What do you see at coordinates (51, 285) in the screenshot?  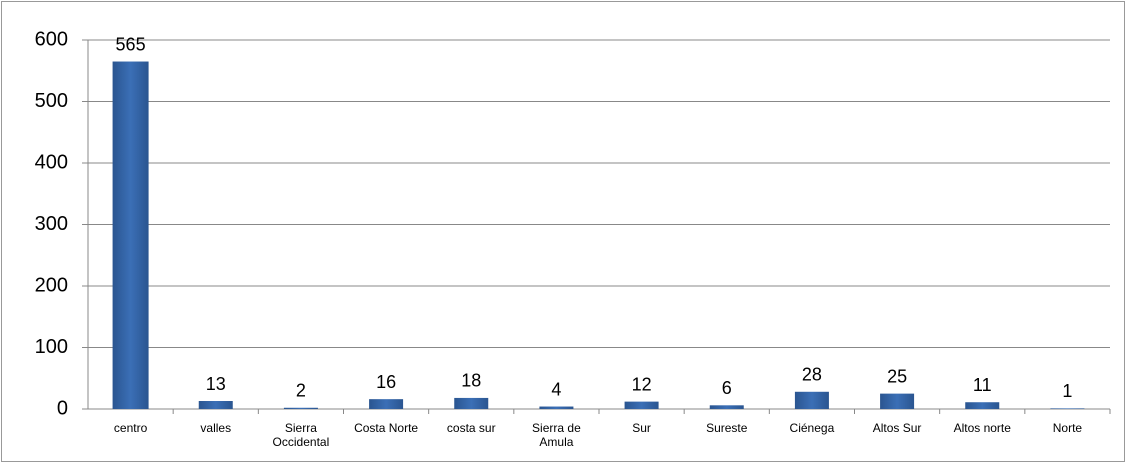 I see `y-tick-label: 200` at bounding box center [51, 285].